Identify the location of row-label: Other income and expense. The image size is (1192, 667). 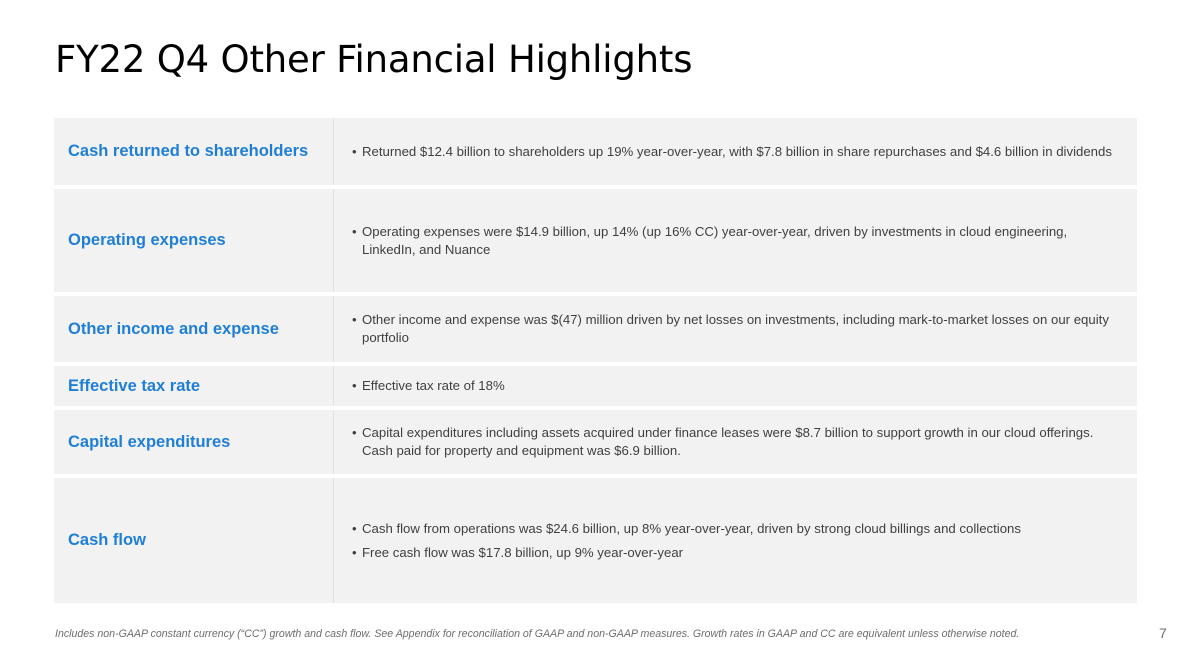
(194, 329).